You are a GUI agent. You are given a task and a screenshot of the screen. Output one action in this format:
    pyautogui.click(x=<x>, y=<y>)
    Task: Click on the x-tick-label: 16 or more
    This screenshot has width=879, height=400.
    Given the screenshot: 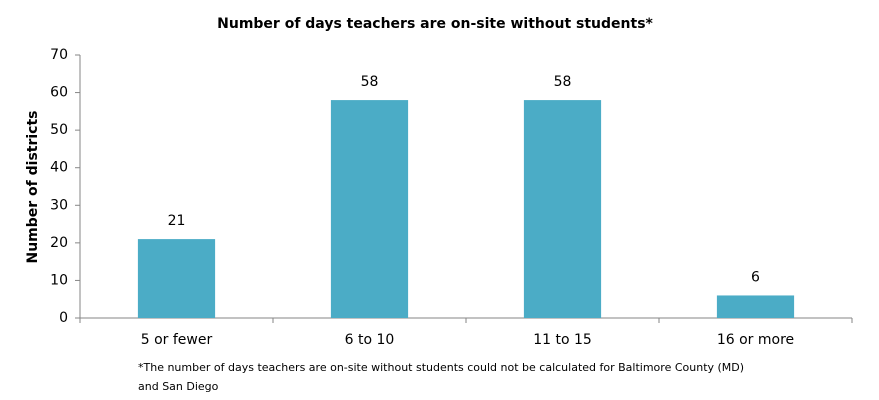 What is the action you would take?
    pyautogui.click(x=755, y=340)
    